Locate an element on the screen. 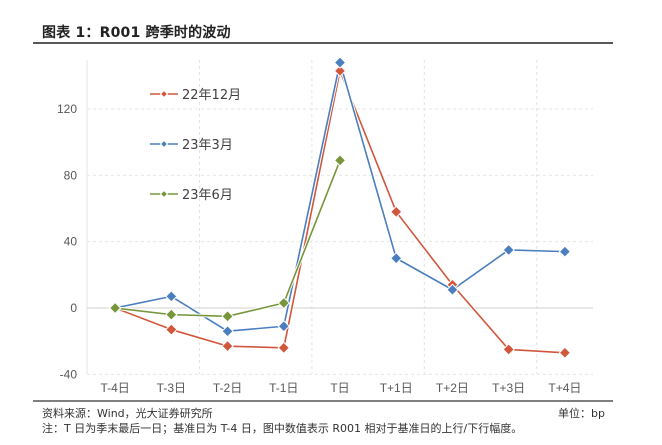 This screenshot has height=445, width=662. x-tick-label: T+1日 is located at coordinates (396, 388).